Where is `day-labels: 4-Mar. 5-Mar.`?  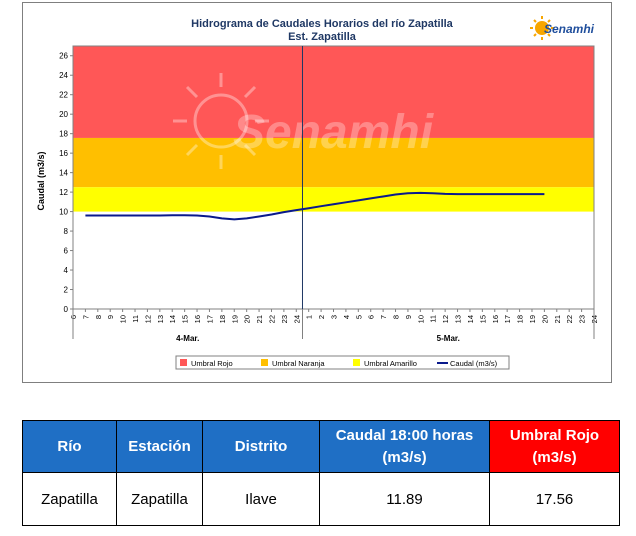
day-labels: 4-Mar. 5-Mar. is located at coordinates (318, 338).